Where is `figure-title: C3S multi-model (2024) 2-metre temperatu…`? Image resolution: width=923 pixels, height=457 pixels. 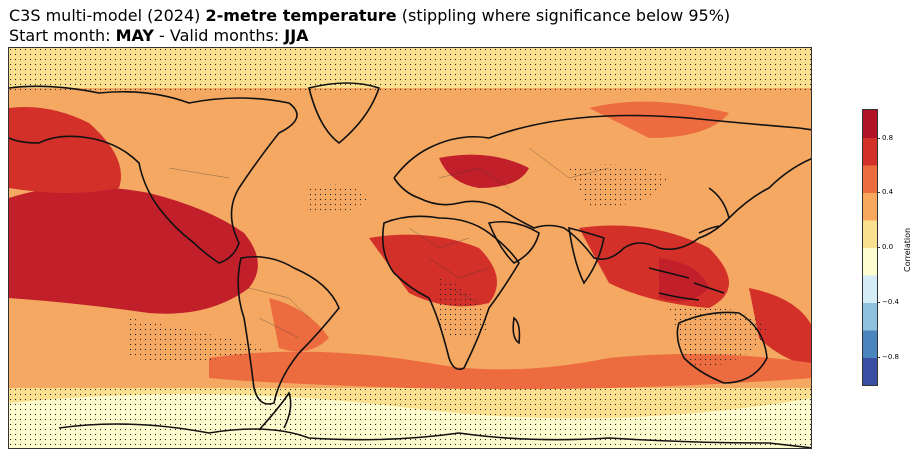
figure-title: C3S multi-model (2024) 2-metre temperatu… is located at coordinates (369, 26).